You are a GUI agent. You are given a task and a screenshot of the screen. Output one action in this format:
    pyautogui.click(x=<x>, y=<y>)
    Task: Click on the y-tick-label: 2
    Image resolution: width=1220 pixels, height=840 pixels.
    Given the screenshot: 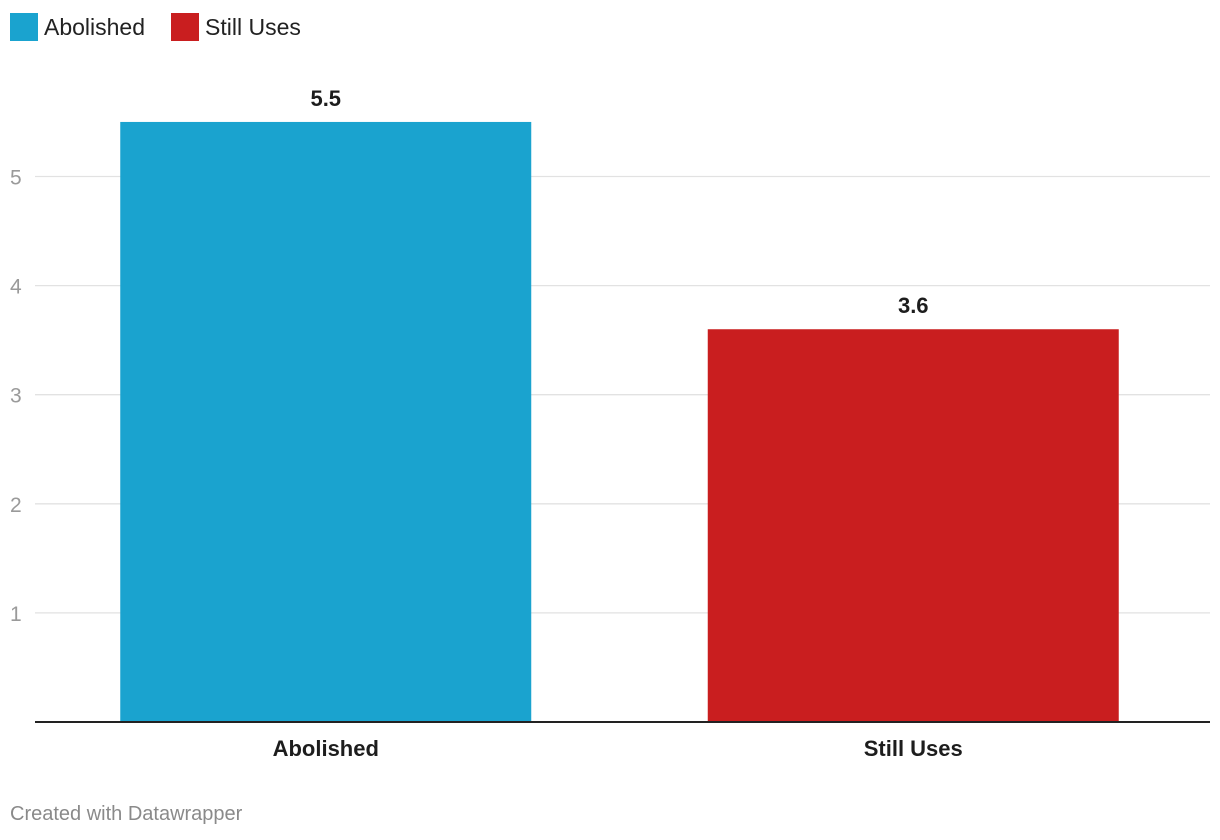 What is the action you would take?
    pyautogui.click(x=16, y=505)
    